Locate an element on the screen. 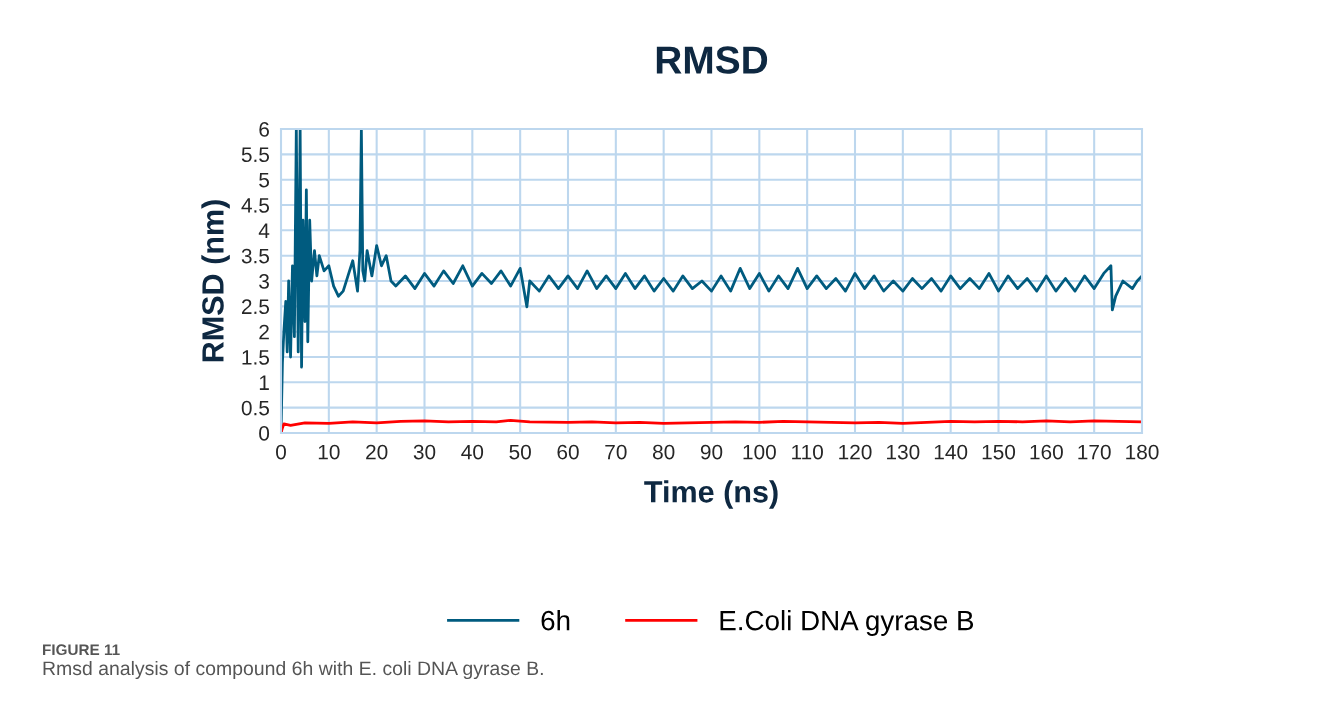 This screenshot has width=1323, height=702. x-tick-label: 0 is located at coordinates (281, 452).